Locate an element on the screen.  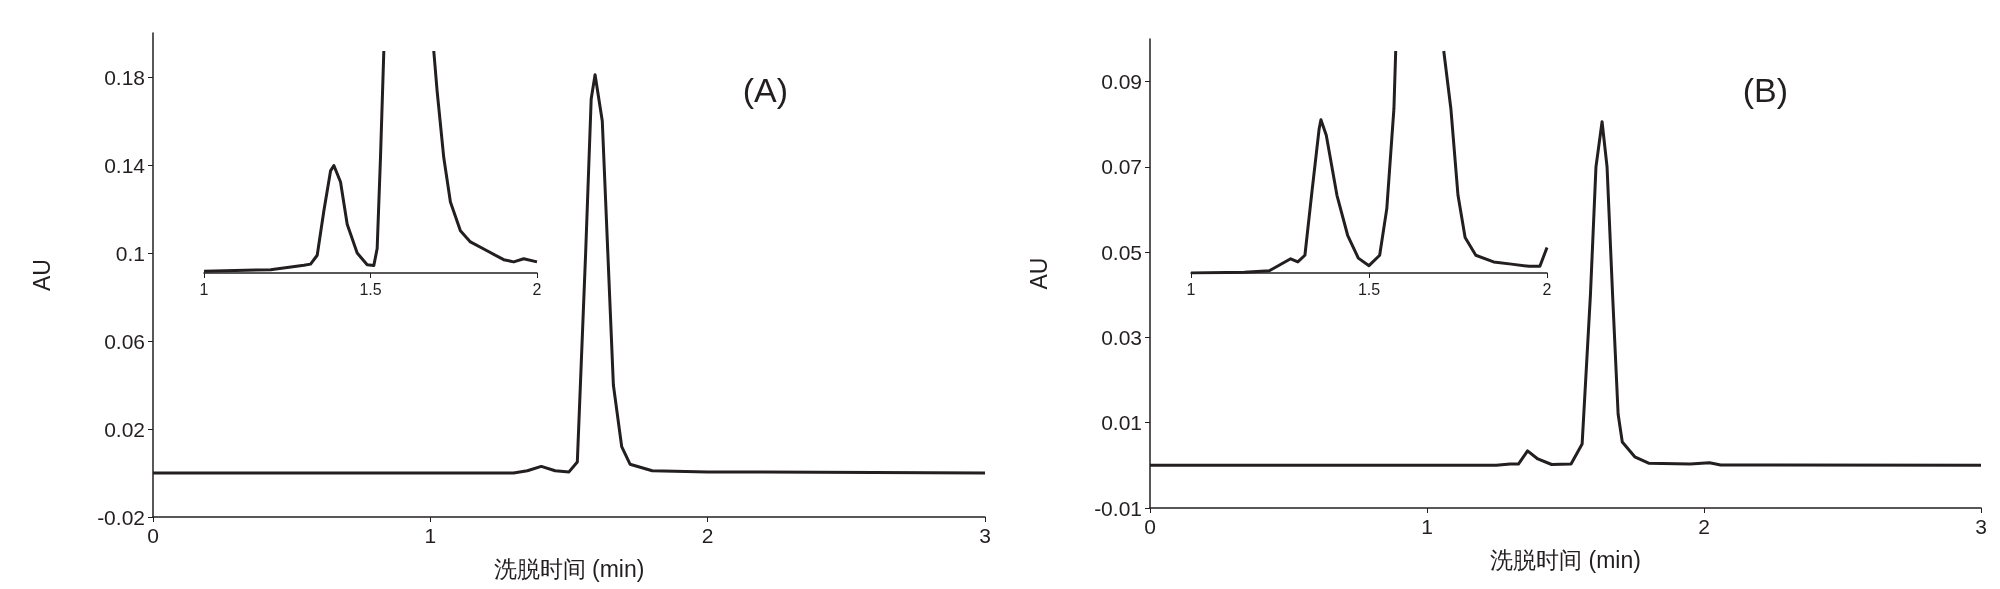
y-tick-label: 0.07 is located at coordinates (1121, 167).